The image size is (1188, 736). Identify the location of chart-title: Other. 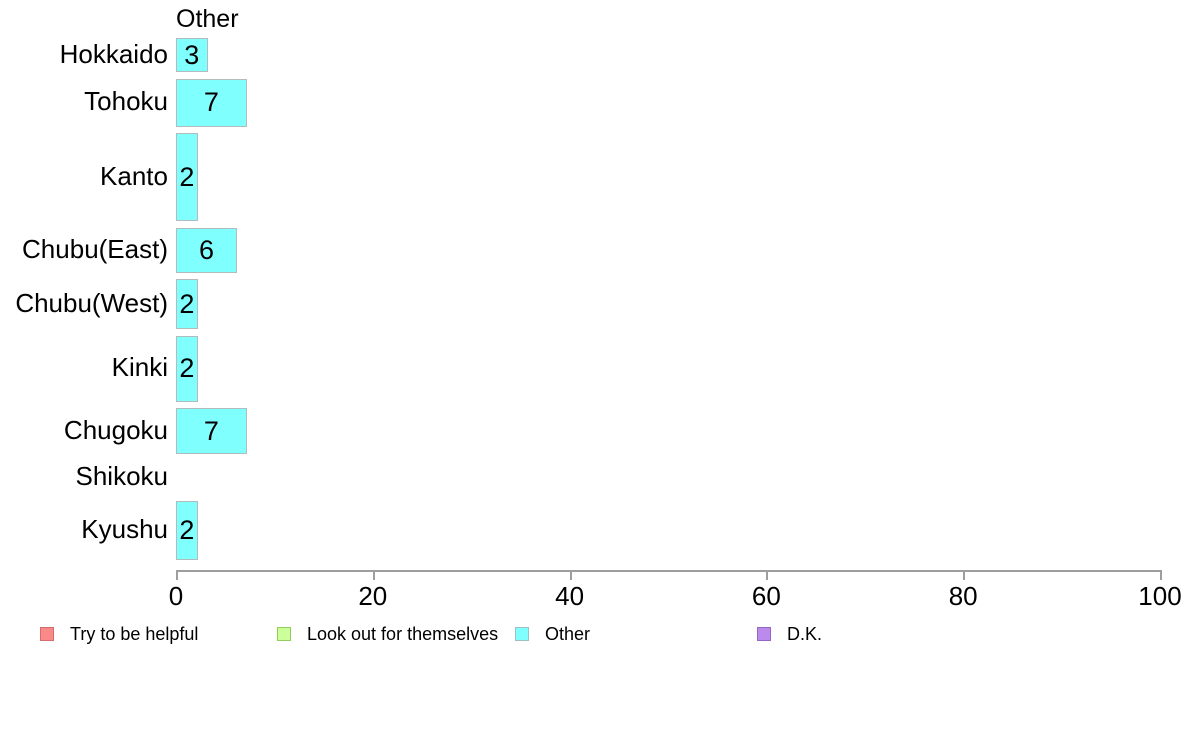
(207, 19).